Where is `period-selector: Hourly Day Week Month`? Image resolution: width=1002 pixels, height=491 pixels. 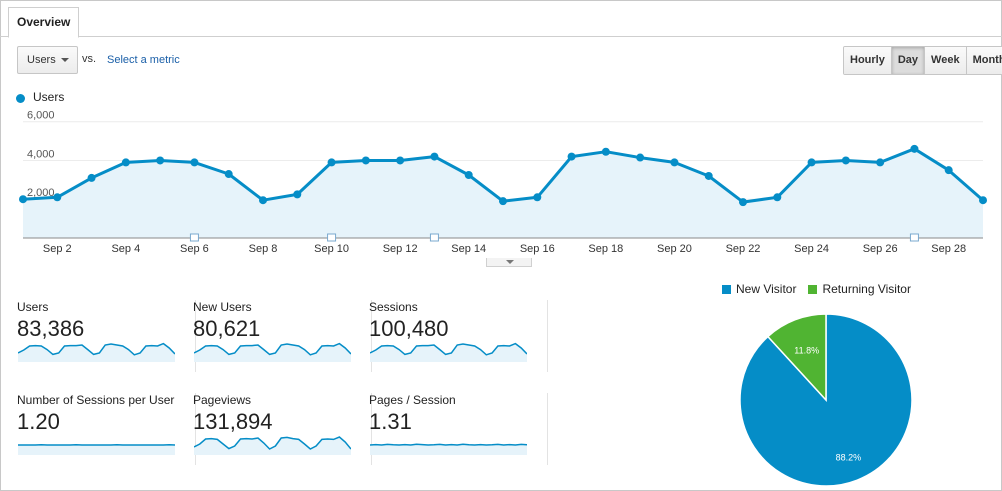 period-selector: Hourly Day Week Month is located at coordinates (922, 60).